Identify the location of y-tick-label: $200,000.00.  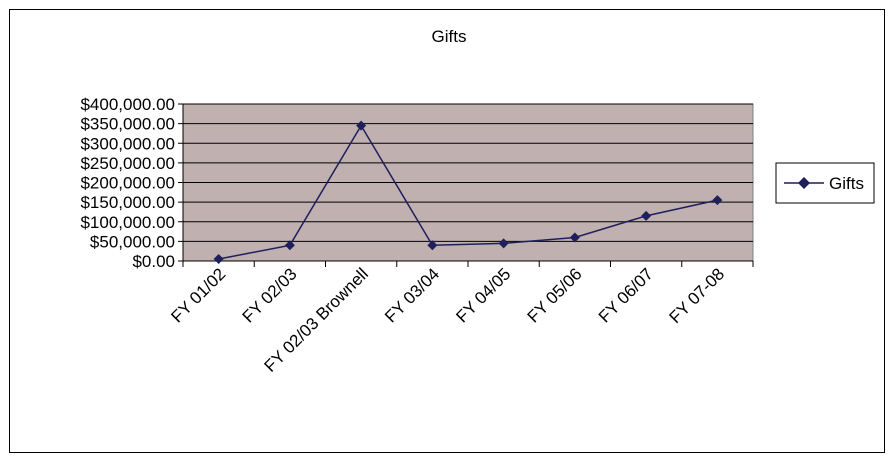
(127, 183).